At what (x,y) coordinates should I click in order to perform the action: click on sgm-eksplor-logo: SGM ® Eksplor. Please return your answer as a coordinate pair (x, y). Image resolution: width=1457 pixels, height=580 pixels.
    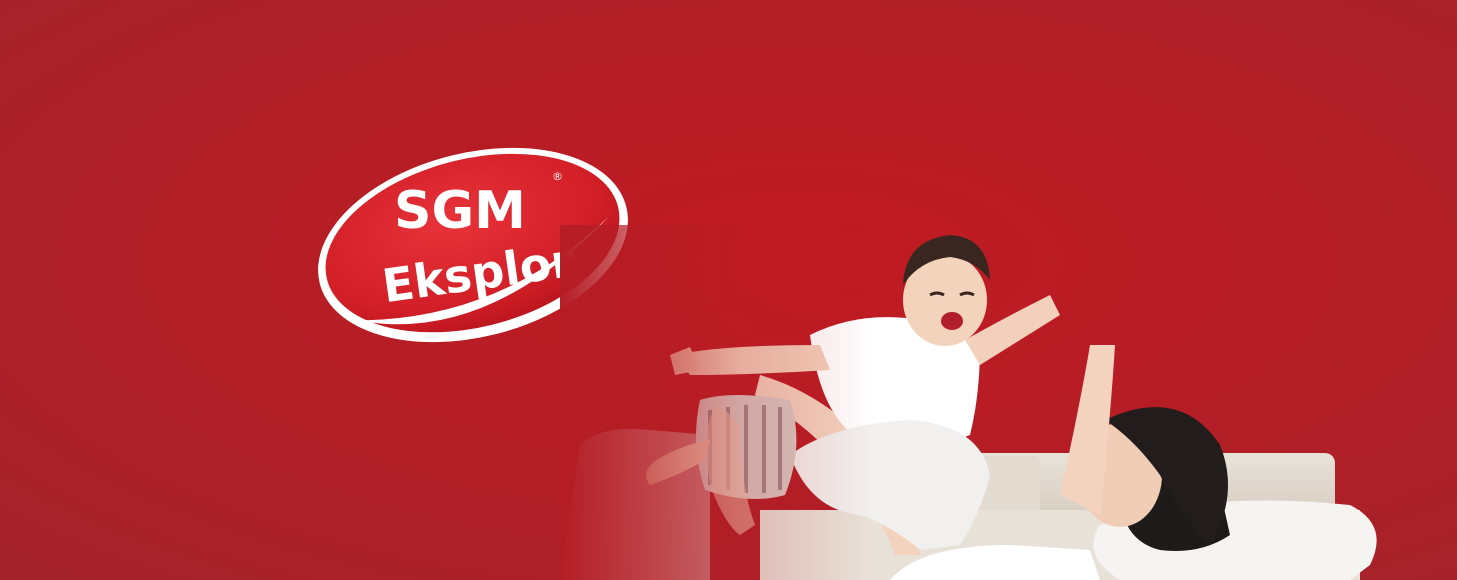
    Looking at the image, I should click on (473, 245).